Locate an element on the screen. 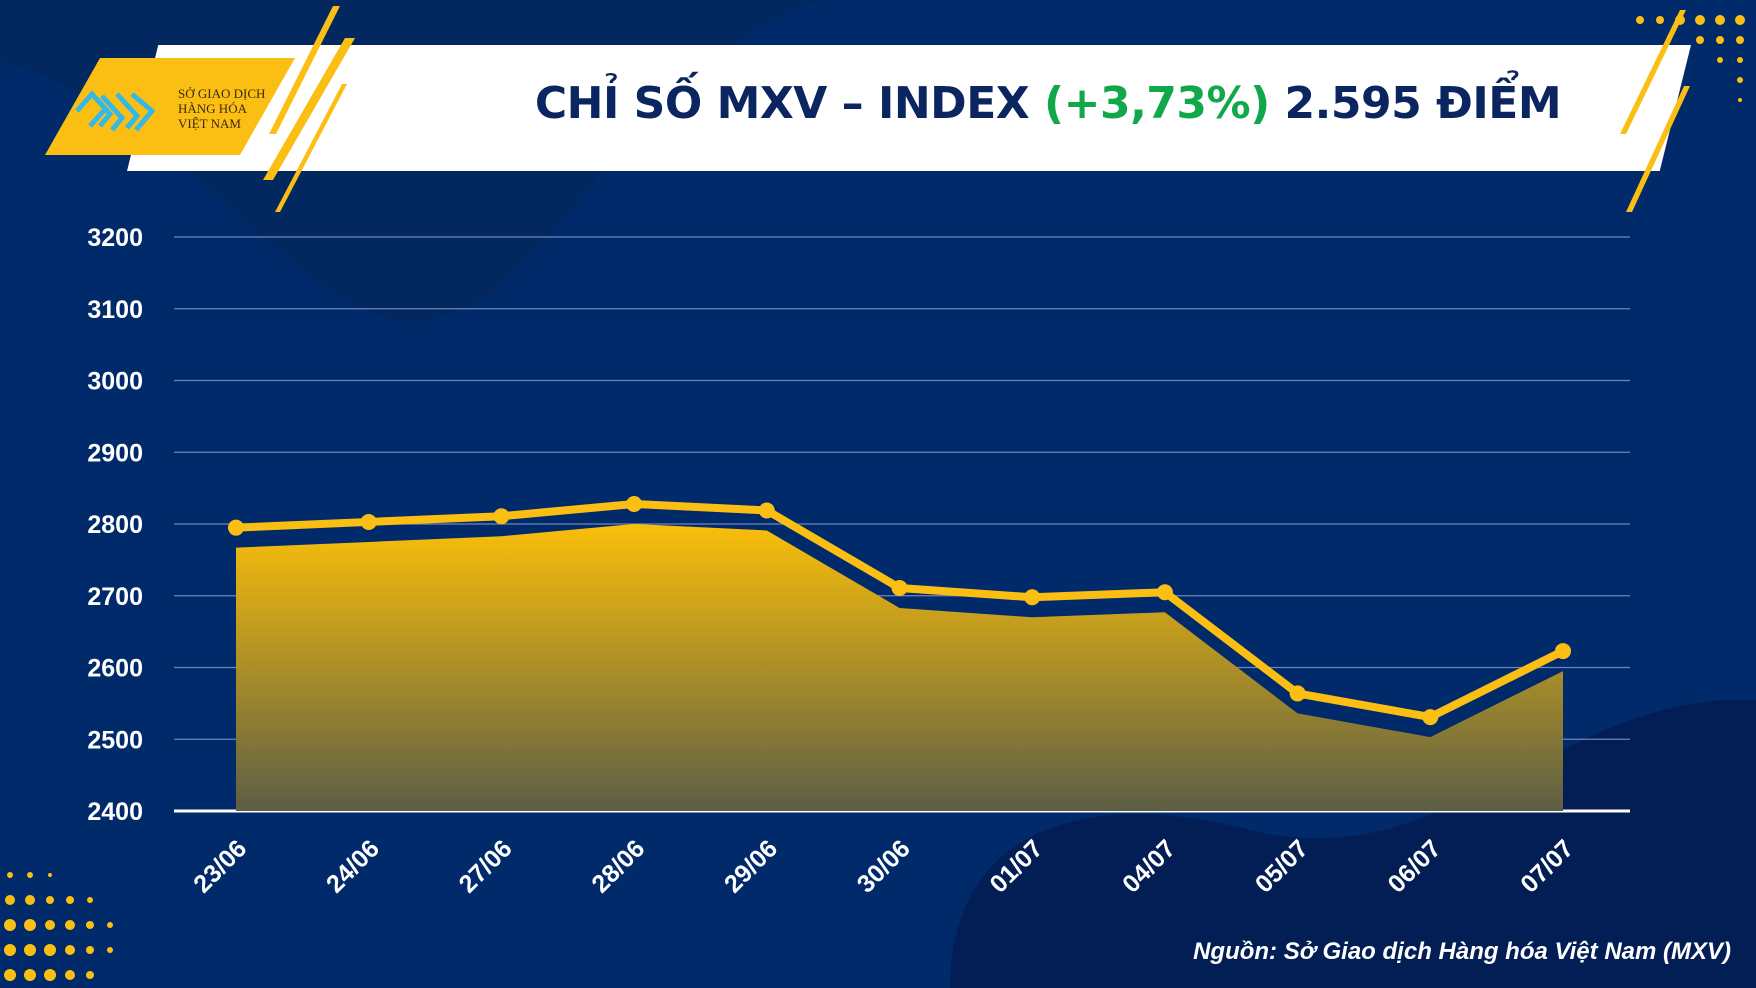  y-tick-label: 2800 is located at coordinates (115, 525).